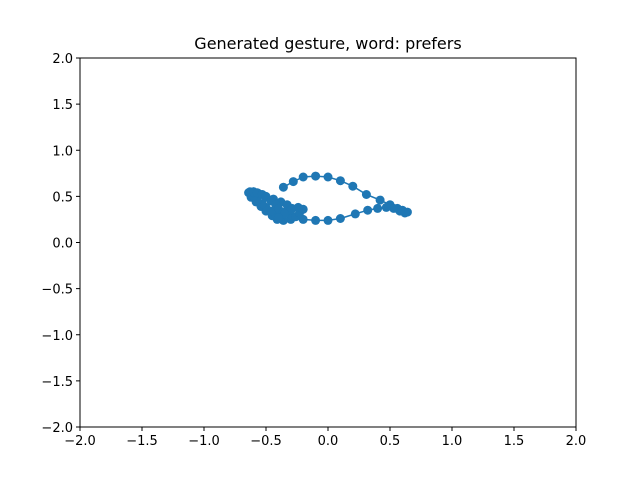  I want to click on x-tick-label: −1.0, so click(204, 441).